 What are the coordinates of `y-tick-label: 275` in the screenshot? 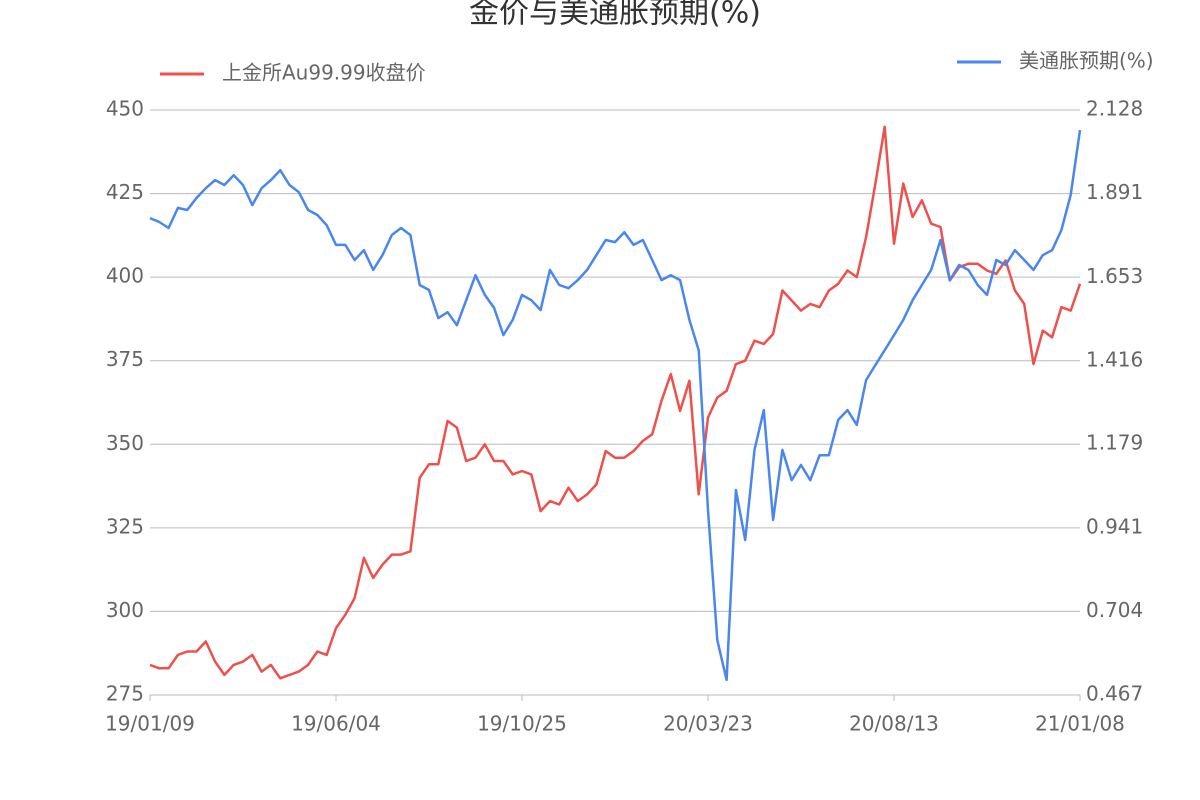 It's located at (125, 694).